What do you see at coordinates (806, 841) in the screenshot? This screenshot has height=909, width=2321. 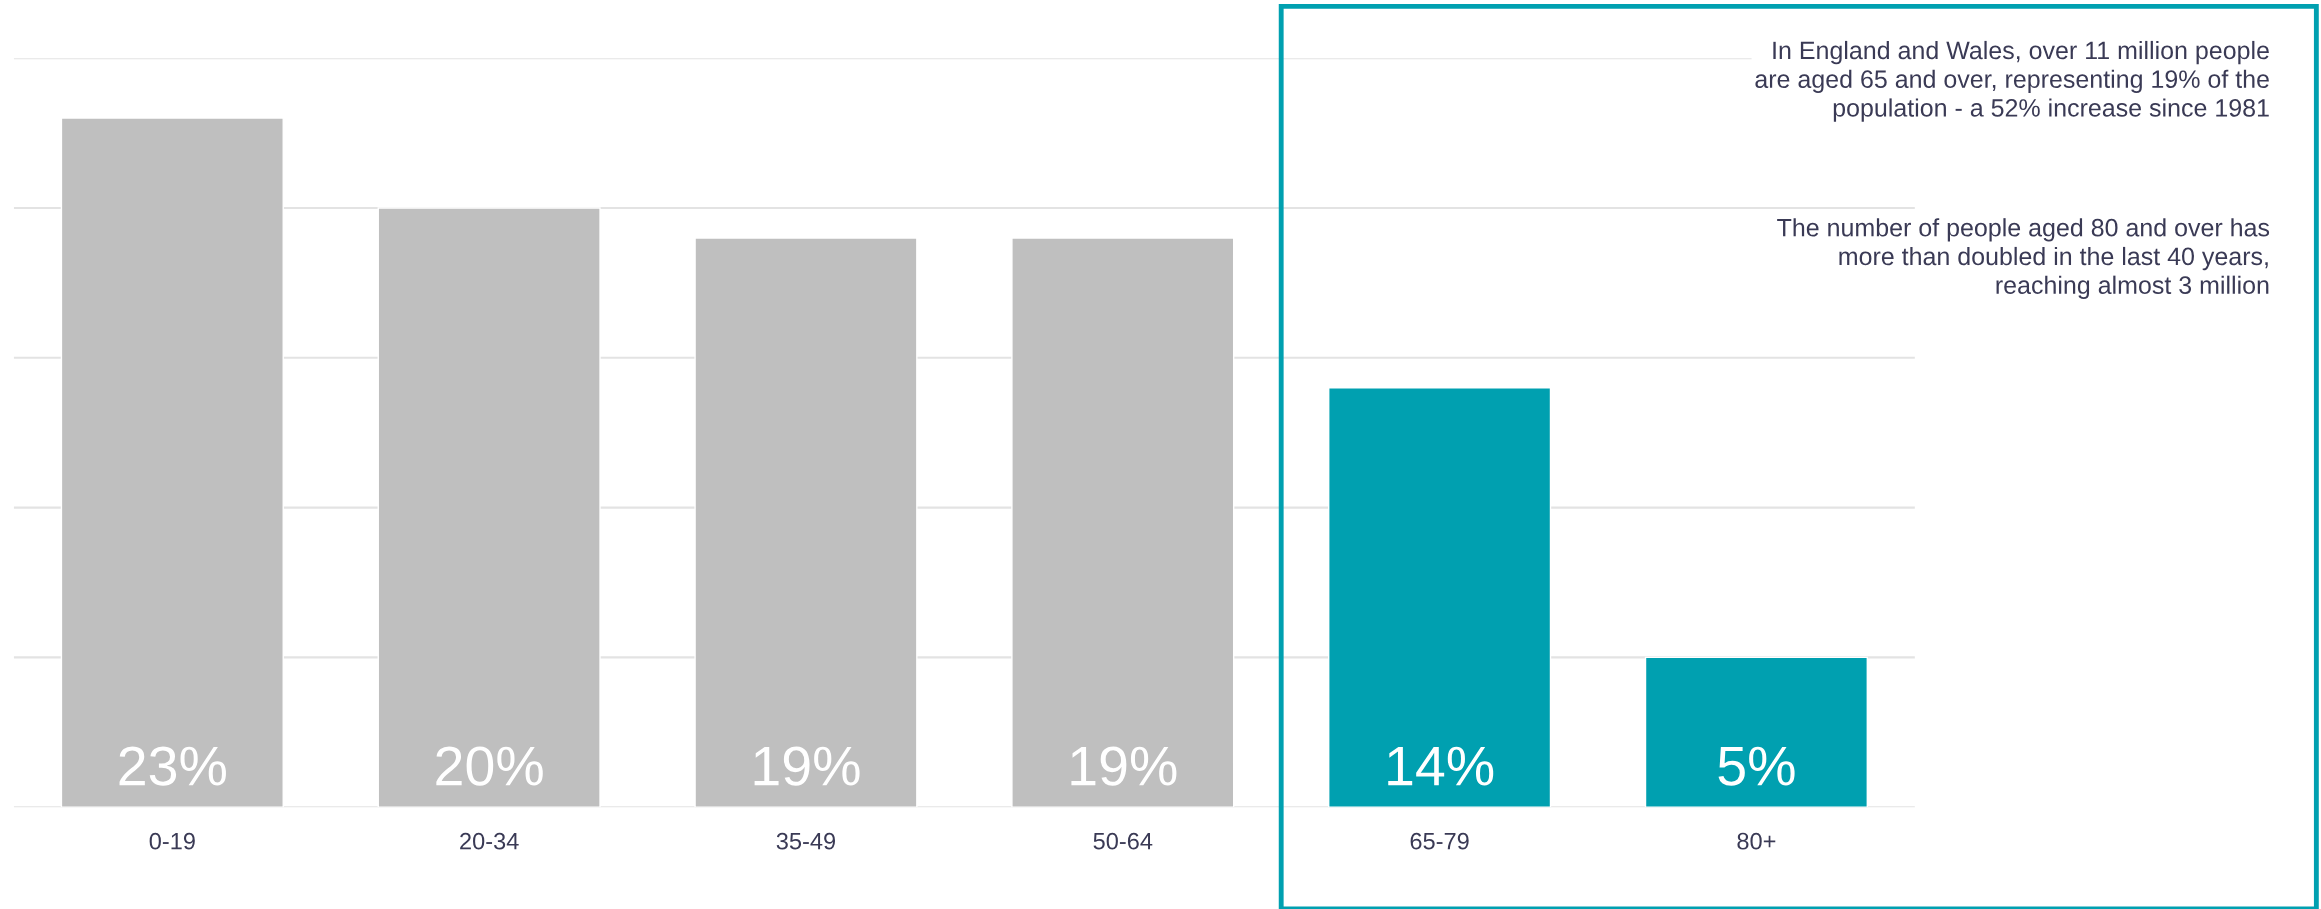 I see `x-tick-label: 35-49` at bounding box center [806, 841].